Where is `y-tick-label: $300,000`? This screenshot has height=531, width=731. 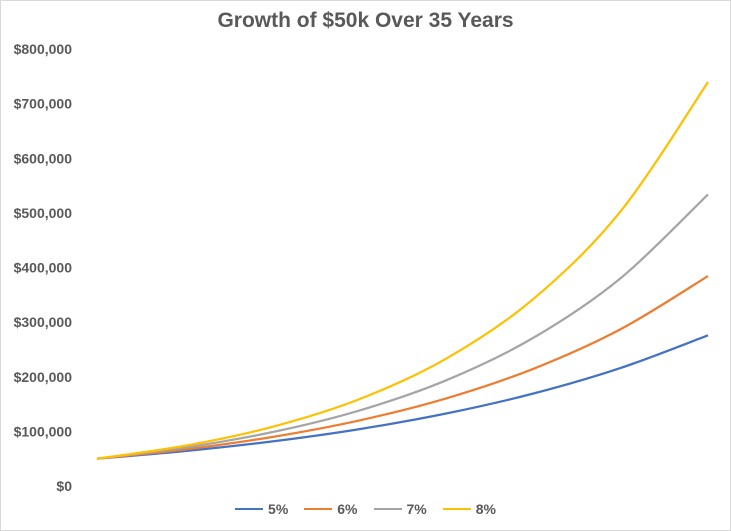
y-tick-label: $300,000 is located at coordinates (43, 322).